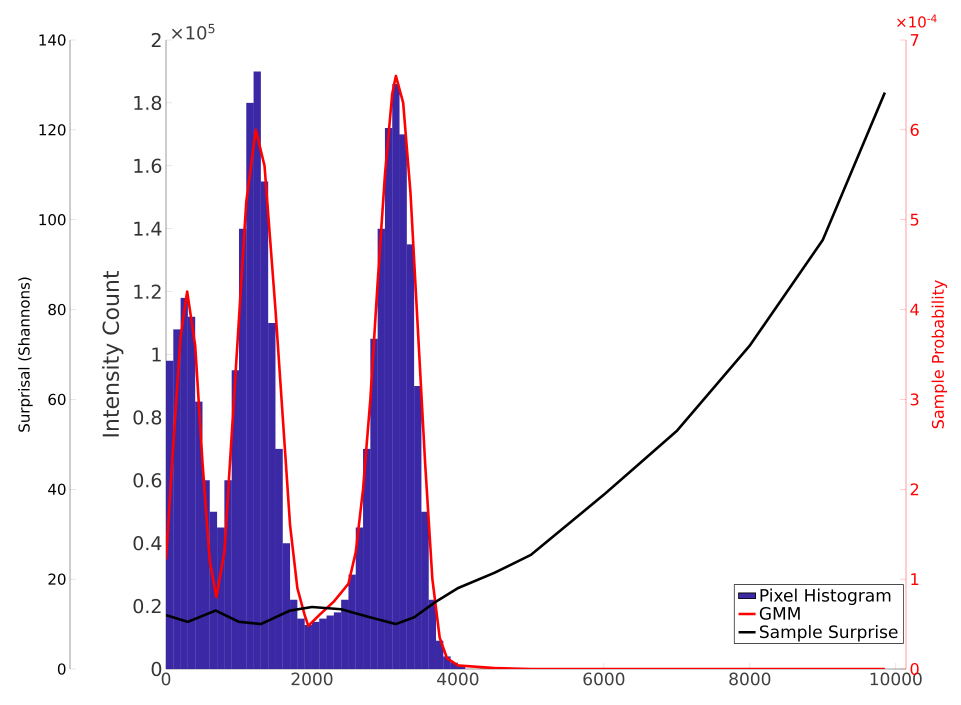 This screenshot has height=705, width=961. Describe the element at coordinates (940, 354) in the screenshot. I see `y2-axis-title: Sample Probability` at that location.